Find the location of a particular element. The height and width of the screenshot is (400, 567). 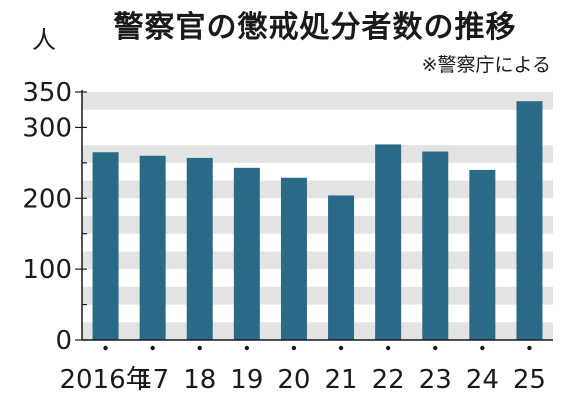

x-tick-label: 19 is located at coordinates (246, 380).